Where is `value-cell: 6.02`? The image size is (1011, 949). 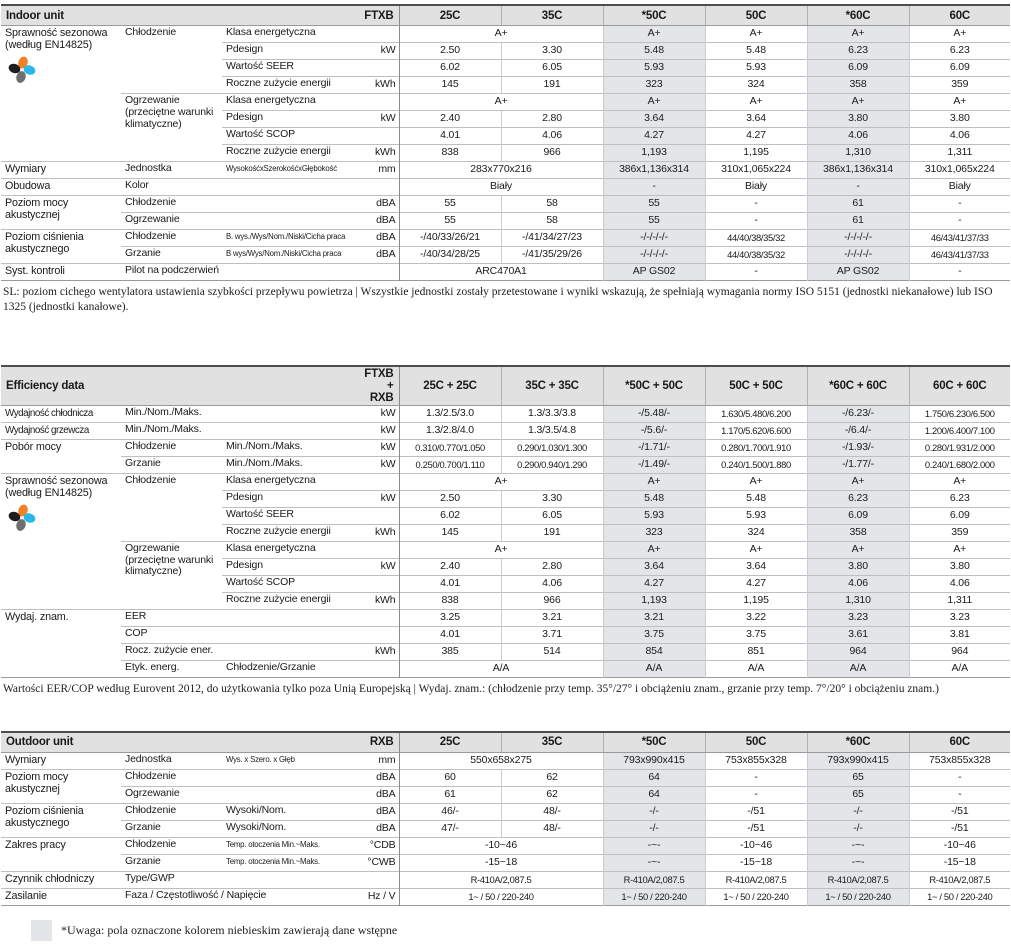 value-cell: 6.02 is located at coordinates (449, 515).